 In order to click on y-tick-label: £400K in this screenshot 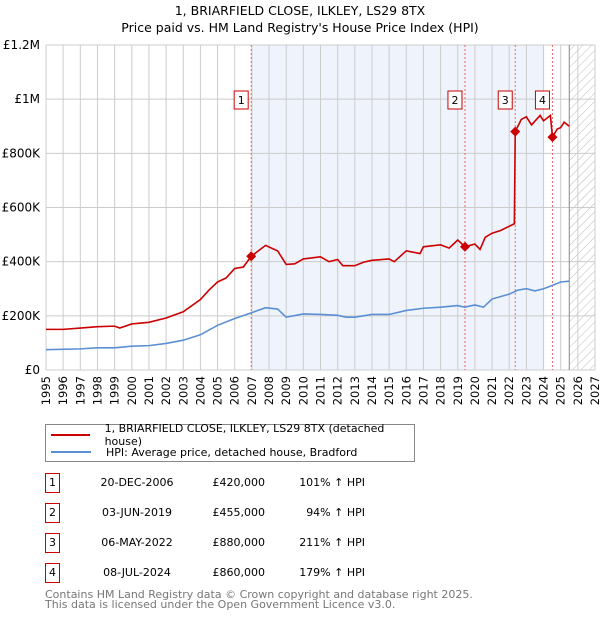, I will do `click(22, 262)`.